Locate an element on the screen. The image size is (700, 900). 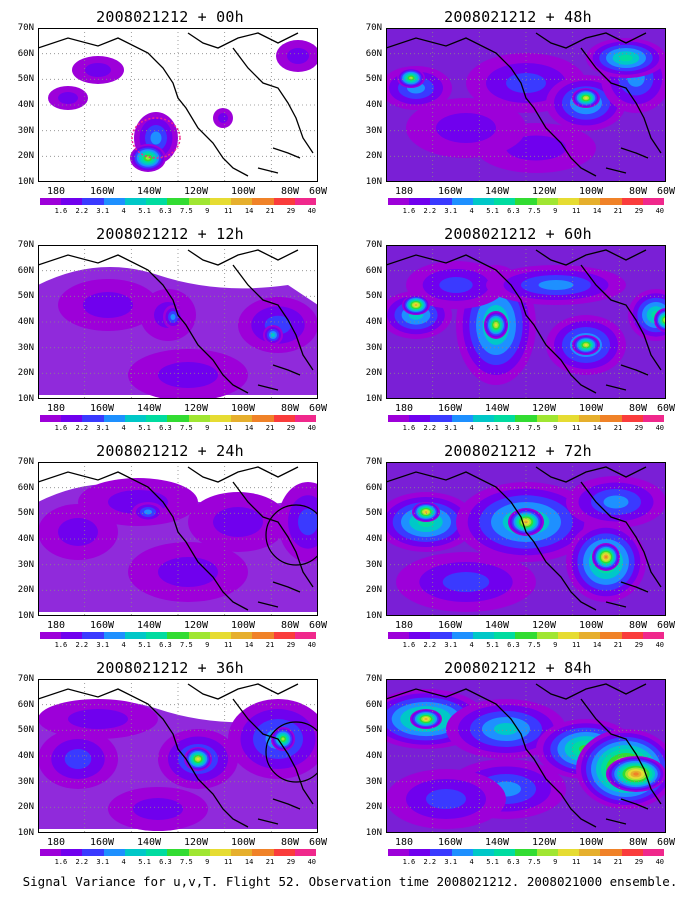
panel-title: 2008021212 + 12h is located at coordinates (170, 234).